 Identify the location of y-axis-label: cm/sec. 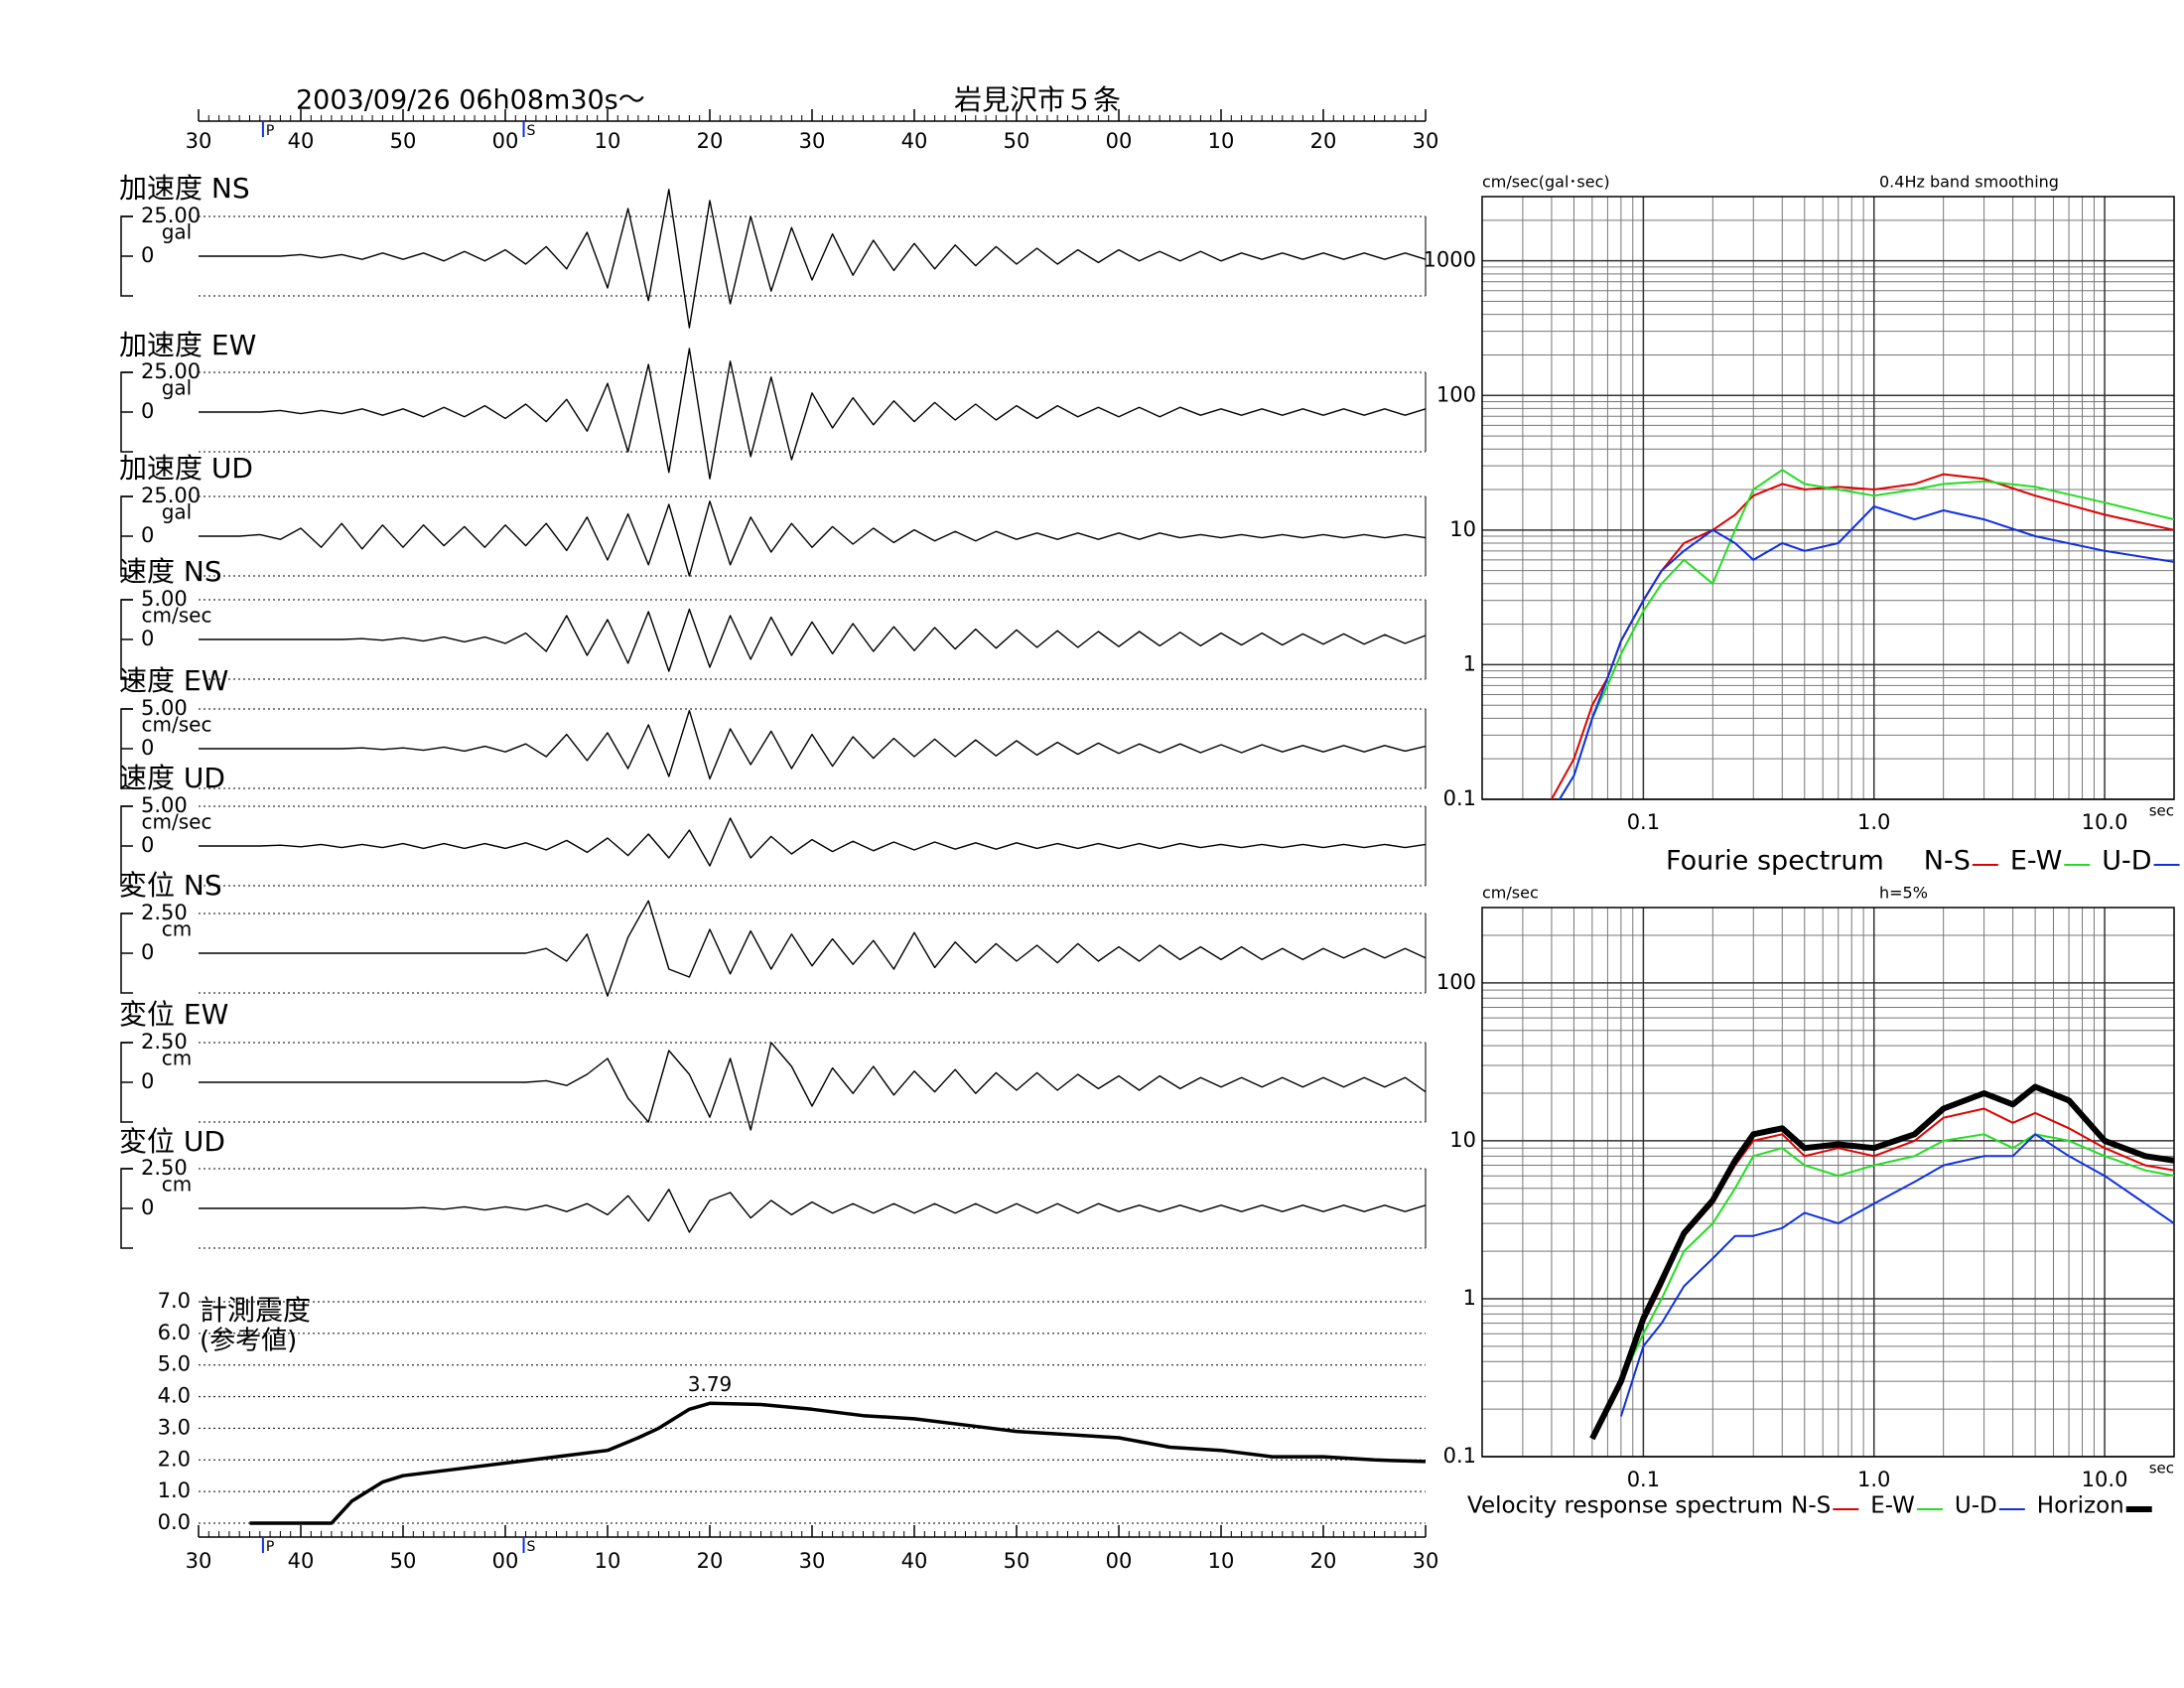
(1510, 893).